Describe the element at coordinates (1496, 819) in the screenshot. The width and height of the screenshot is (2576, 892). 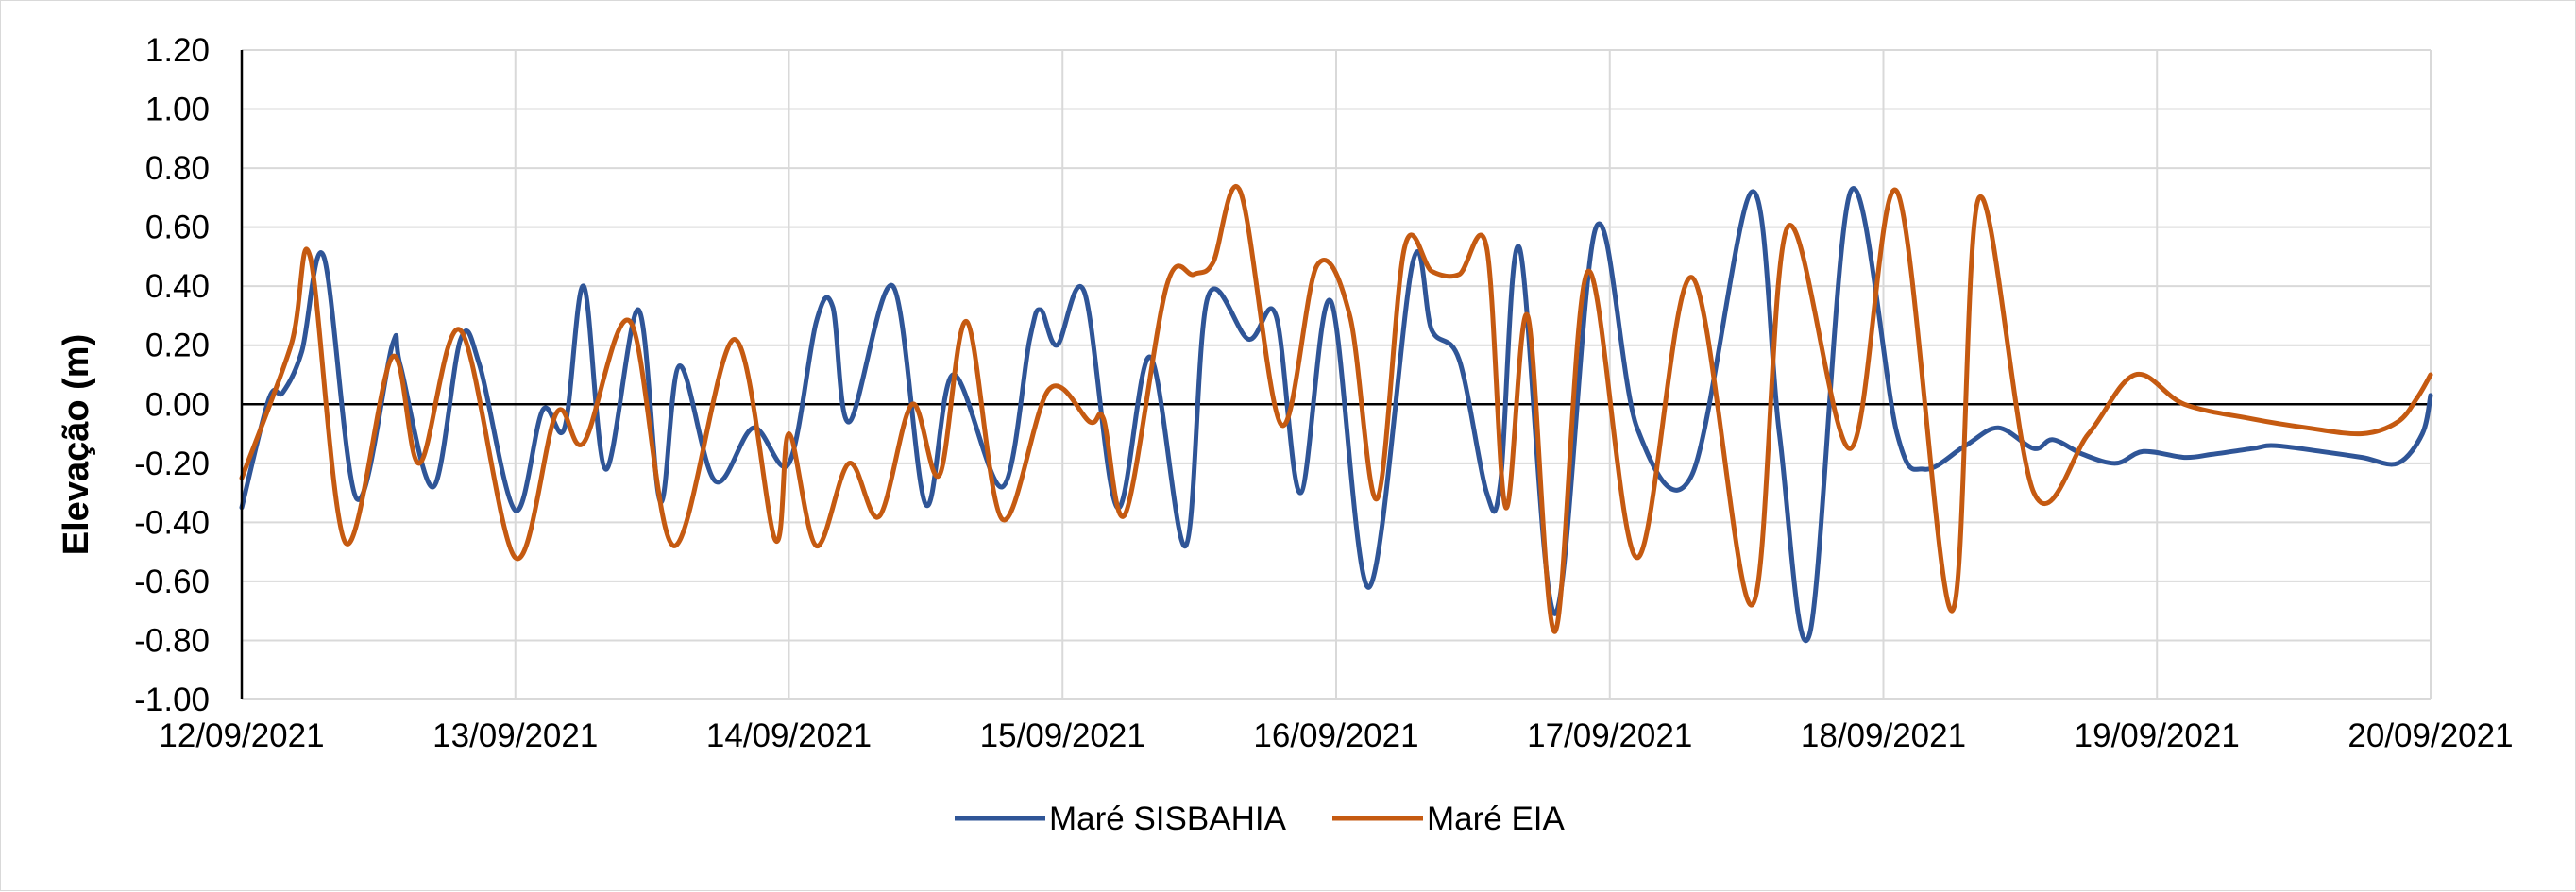
I see `legend-label: Maré EIA` at that location.